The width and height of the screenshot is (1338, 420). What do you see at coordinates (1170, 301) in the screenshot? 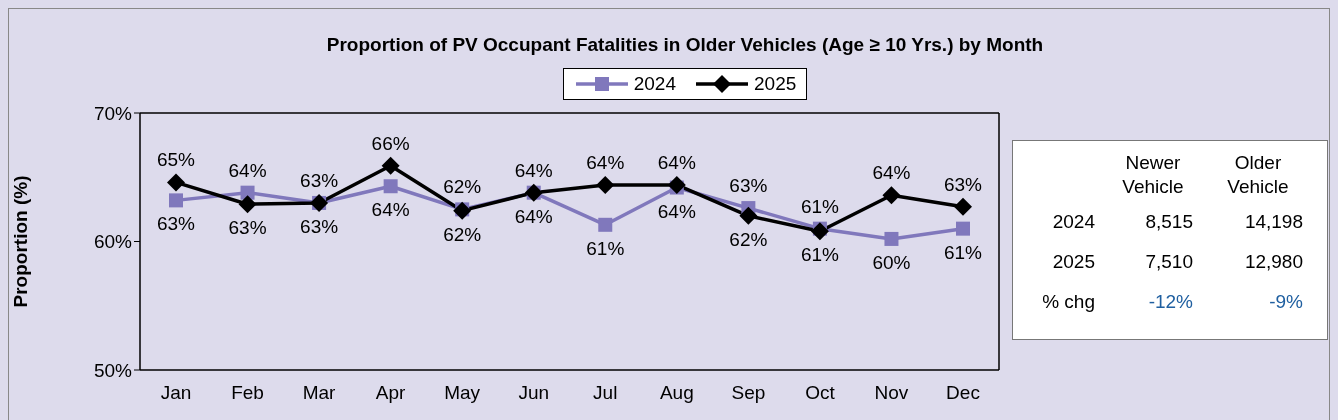
I see `text: -12%` at bounding box center [1170, 301].